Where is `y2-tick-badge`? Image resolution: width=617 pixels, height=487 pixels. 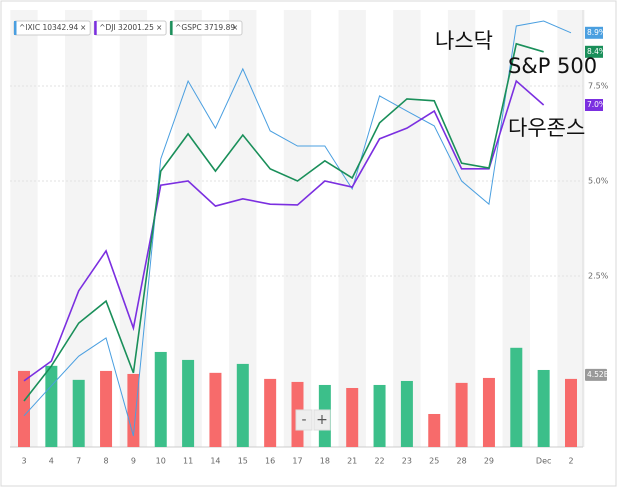 y2-tick-badge is located at coordinates (596, 374).